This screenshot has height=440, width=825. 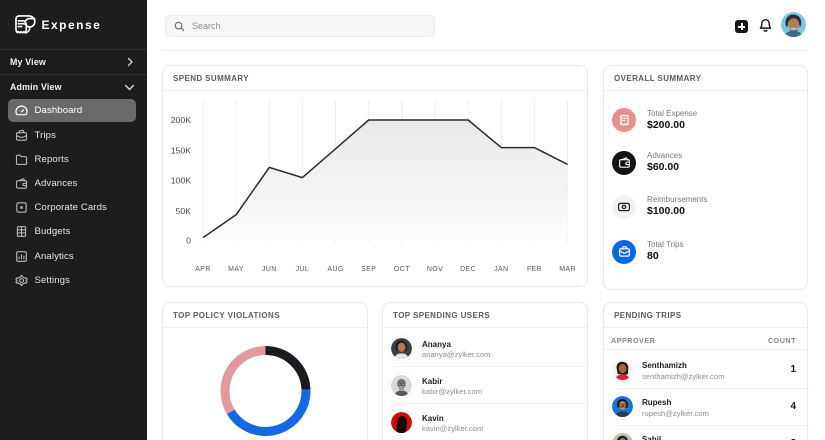 I want to click on svg-text: AUG, so click(x=335, y=269).